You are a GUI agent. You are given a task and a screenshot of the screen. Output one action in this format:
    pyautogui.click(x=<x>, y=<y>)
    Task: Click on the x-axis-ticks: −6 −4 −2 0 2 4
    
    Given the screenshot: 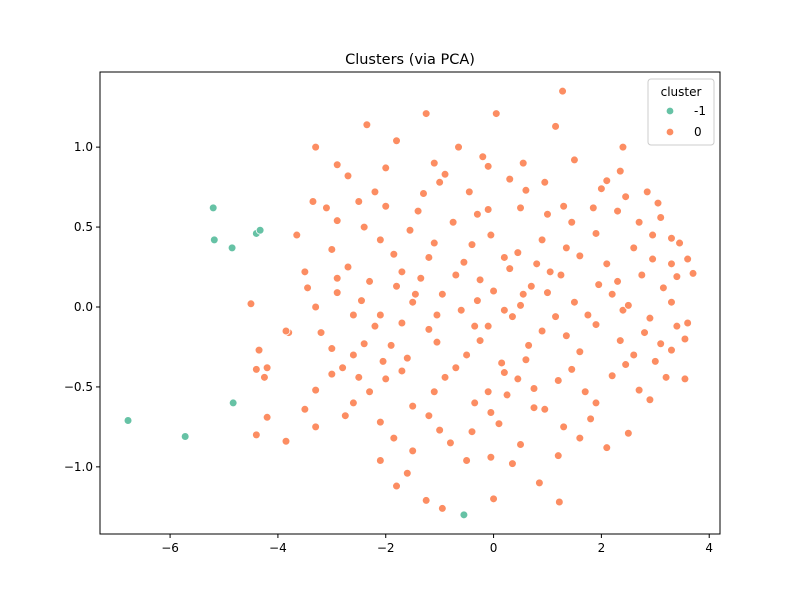 What is the action you would take?
    pyautogui.click(x=437, y=544)
    